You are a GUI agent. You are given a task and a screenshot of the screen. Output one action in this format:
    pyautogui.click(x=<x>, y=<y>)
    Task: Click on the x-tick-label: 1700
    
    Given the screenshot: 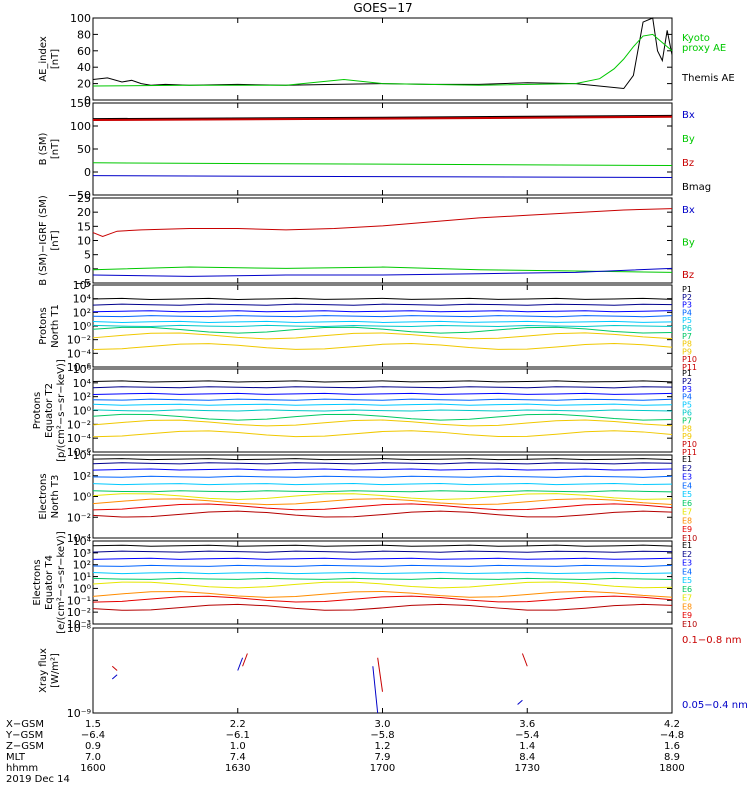 What is the action you would take?
    pyautogui.click(x=382, y=768)
    